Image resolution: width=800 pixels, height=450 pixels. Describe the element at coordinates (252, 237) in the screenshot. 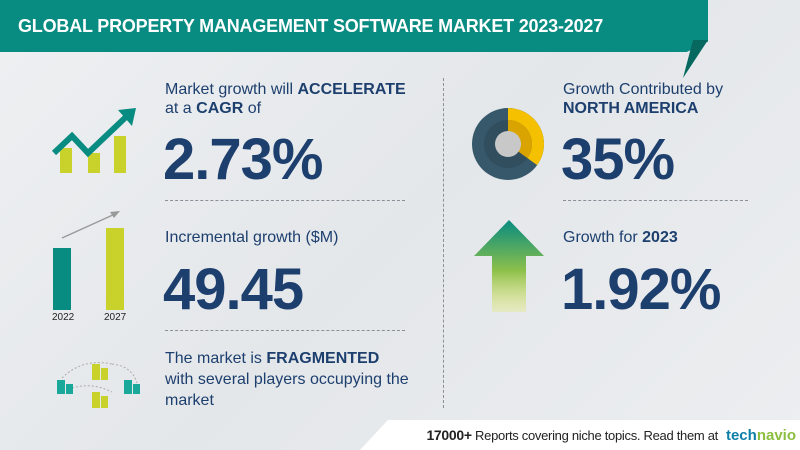

I see `incremental-label: Incremental growth ($M)` at that location.